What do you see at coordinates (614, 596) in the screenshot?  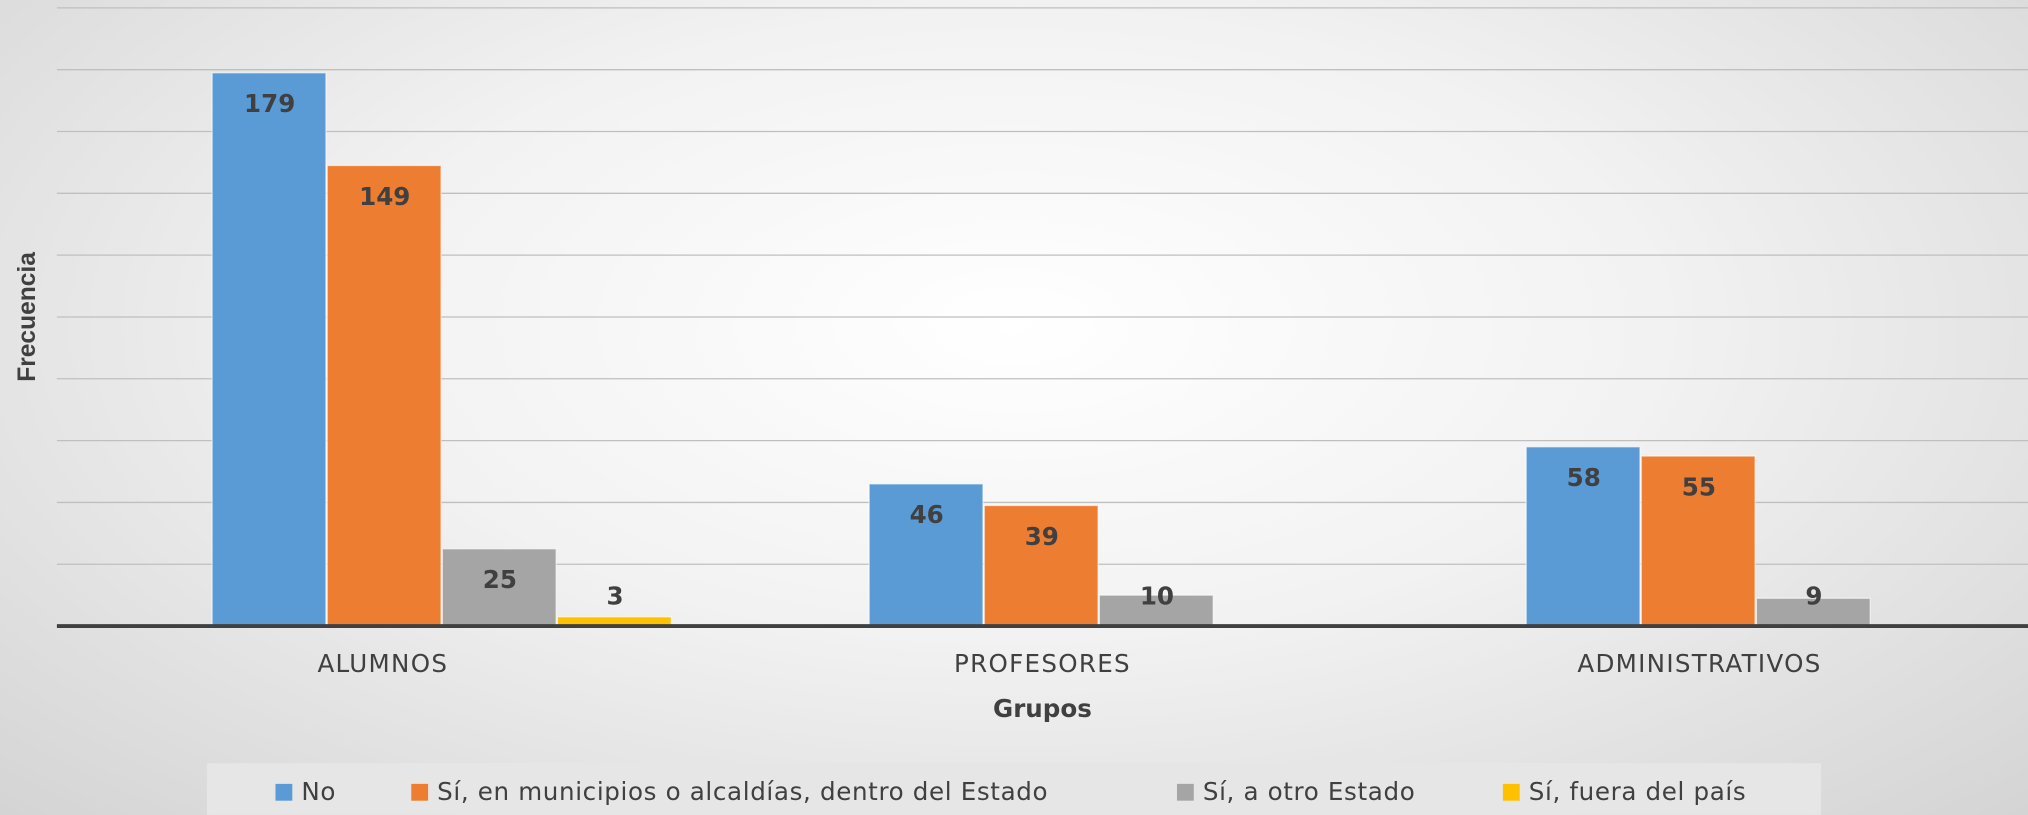 I see `data-label: 3` at bounding box center [614, 596].